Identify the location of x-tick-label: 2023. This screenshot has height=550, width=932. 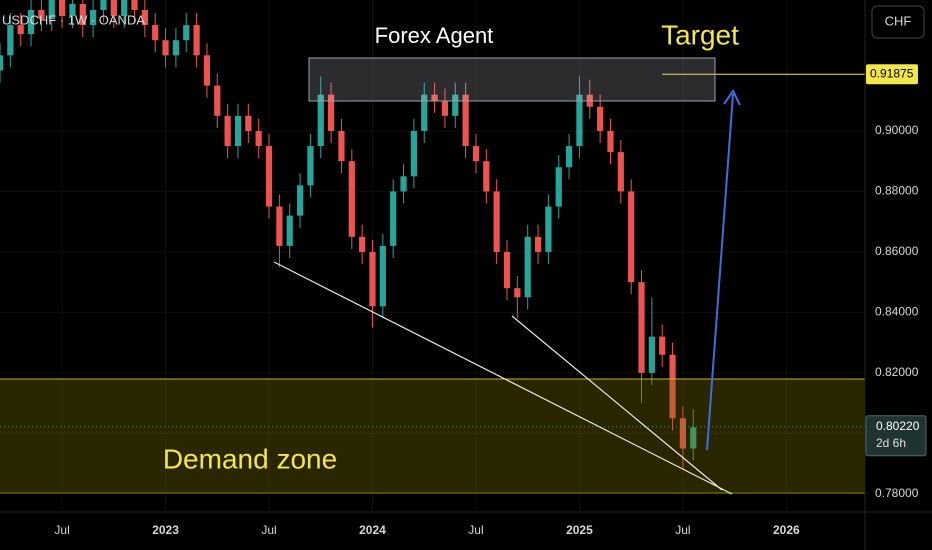
(165, 530).